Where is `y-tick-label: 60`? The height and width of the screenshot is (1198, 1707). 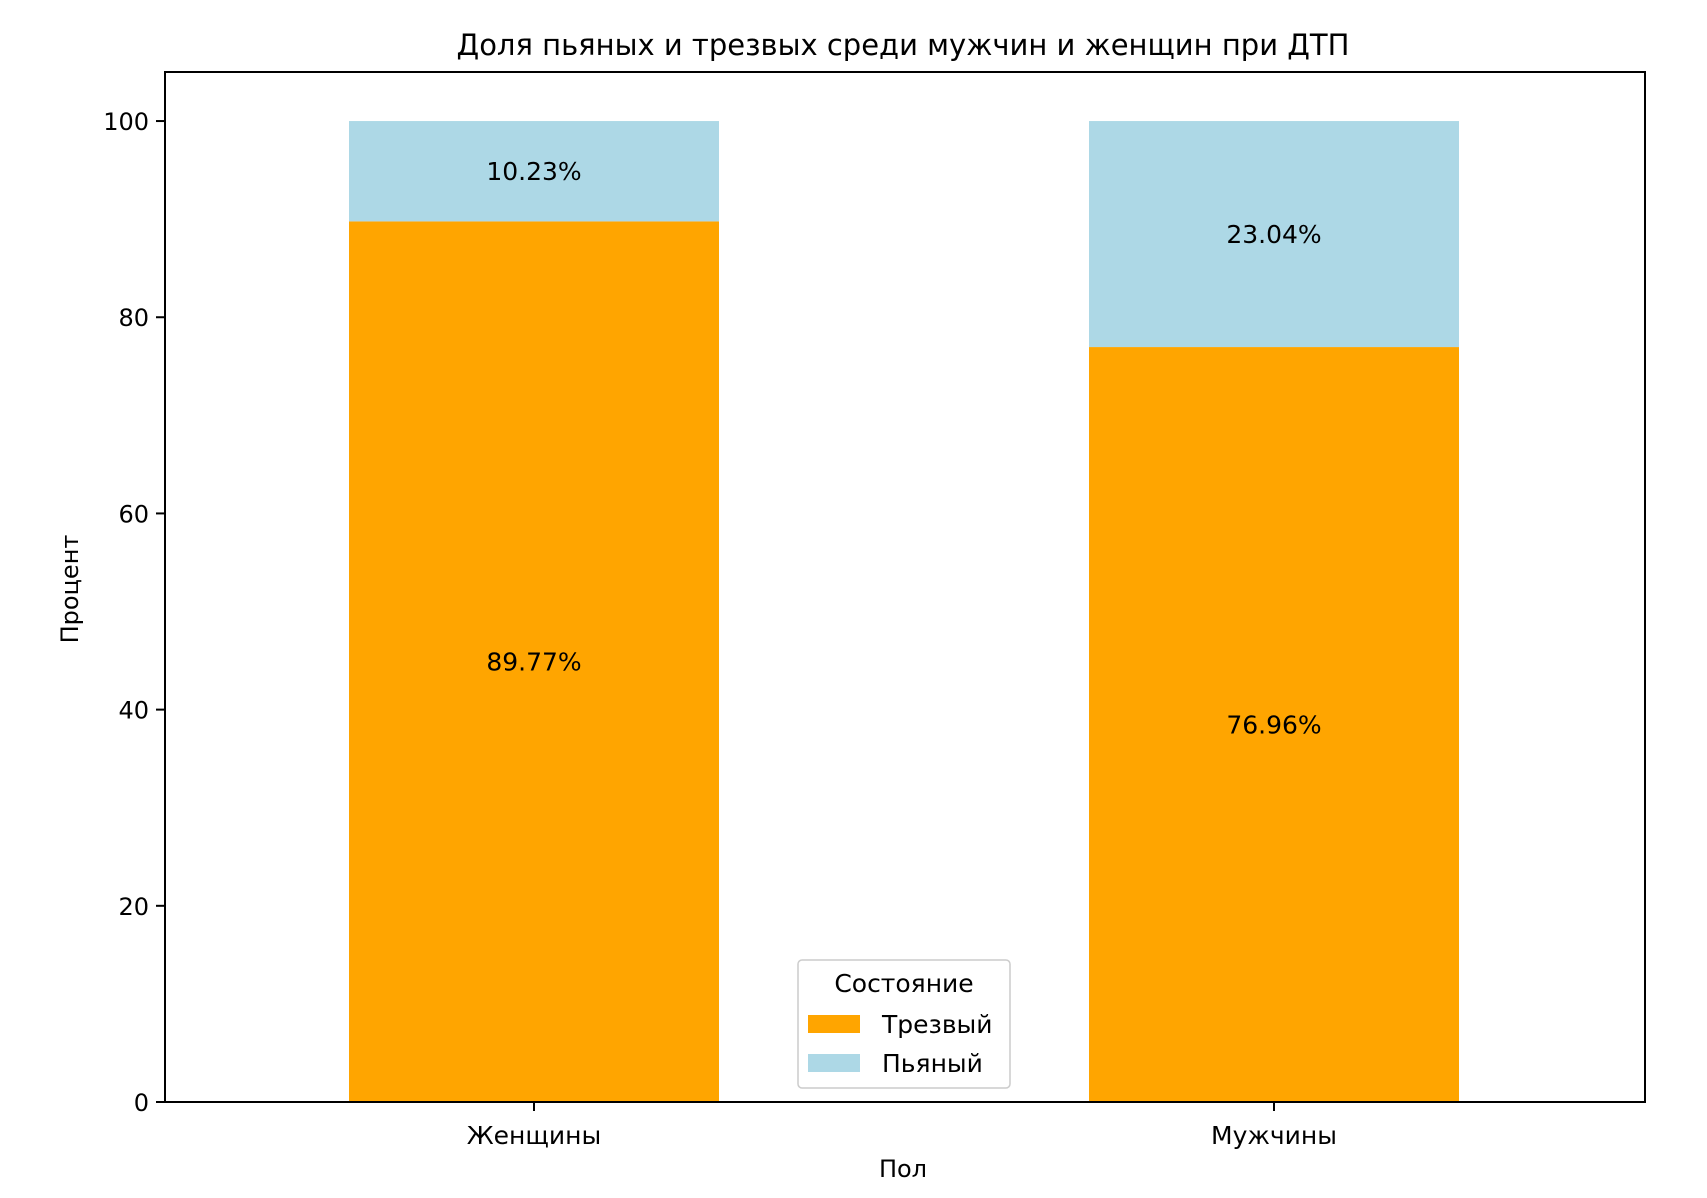
y-tick-label: 60 is located at coordinates (133, 514).